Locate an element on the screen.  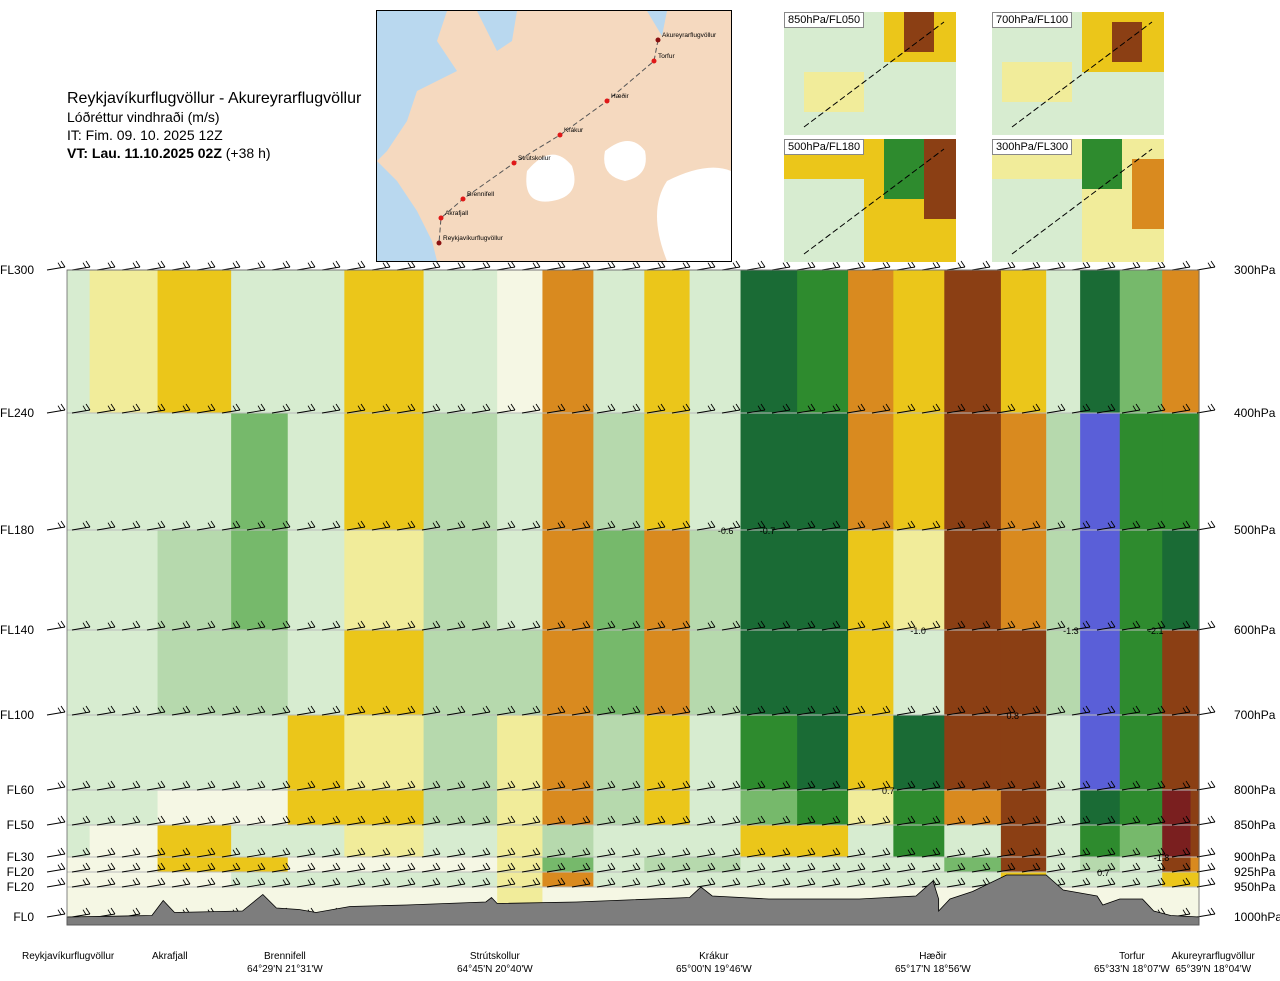
flight-level-label: FL20 is located at coordinates (20, 887).